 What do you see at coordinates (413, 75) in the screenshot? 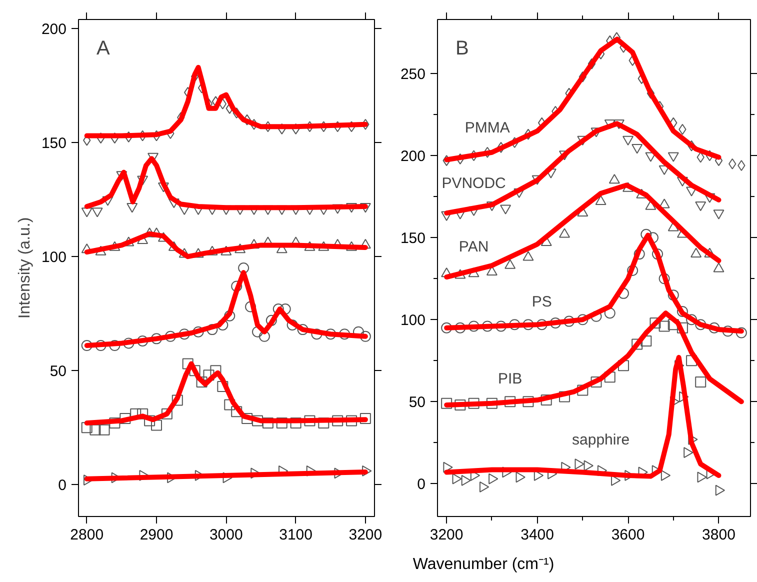
I see `y-tick-label: 250` at bounding box center [413, 75].